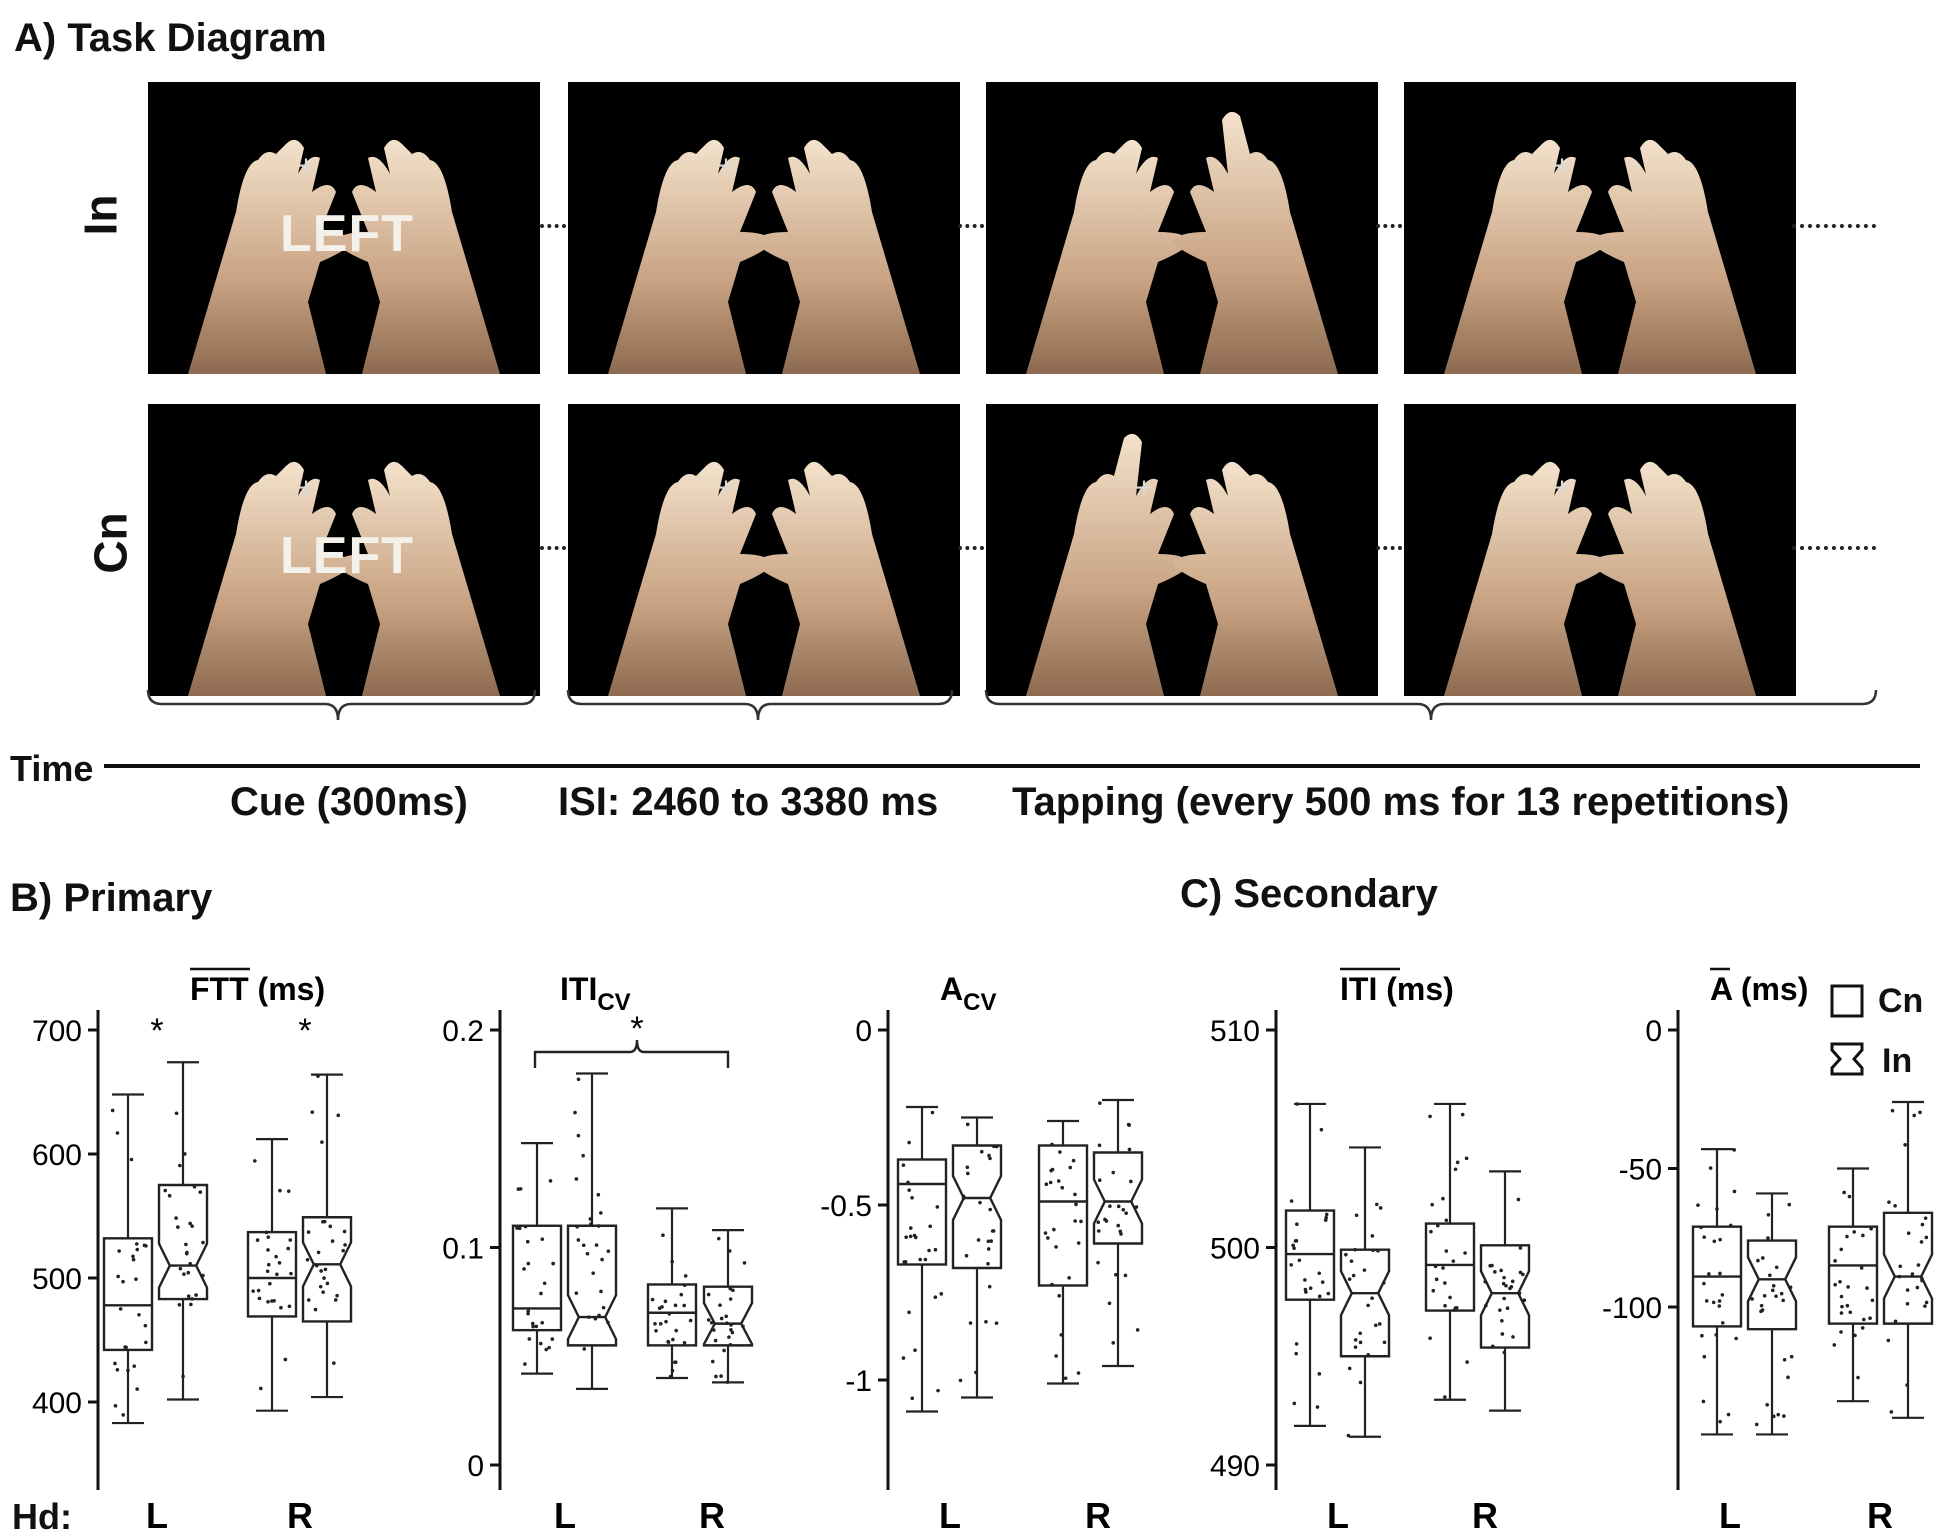 The image size is (1950, 1539). I want to click on legend-notched-box-icon, so click(1847, 1059).